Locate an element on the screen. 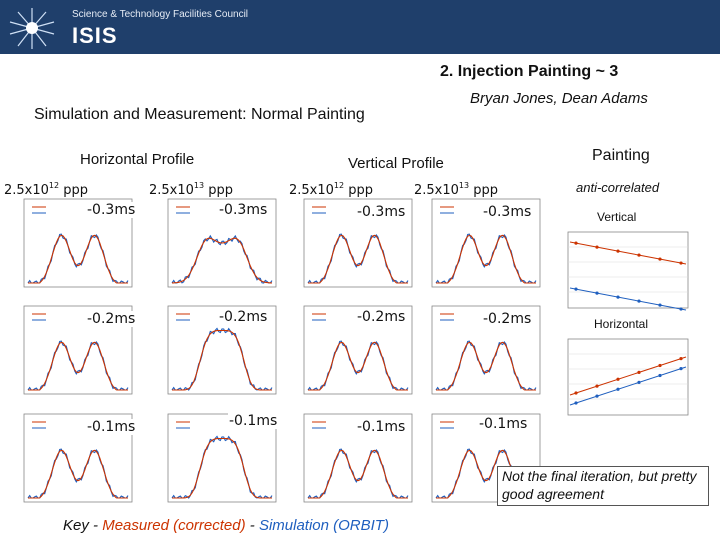 The height and width of the screenshot is (540, 720). key-measured: Measured (corrected) is located at coordinates (174, 525).